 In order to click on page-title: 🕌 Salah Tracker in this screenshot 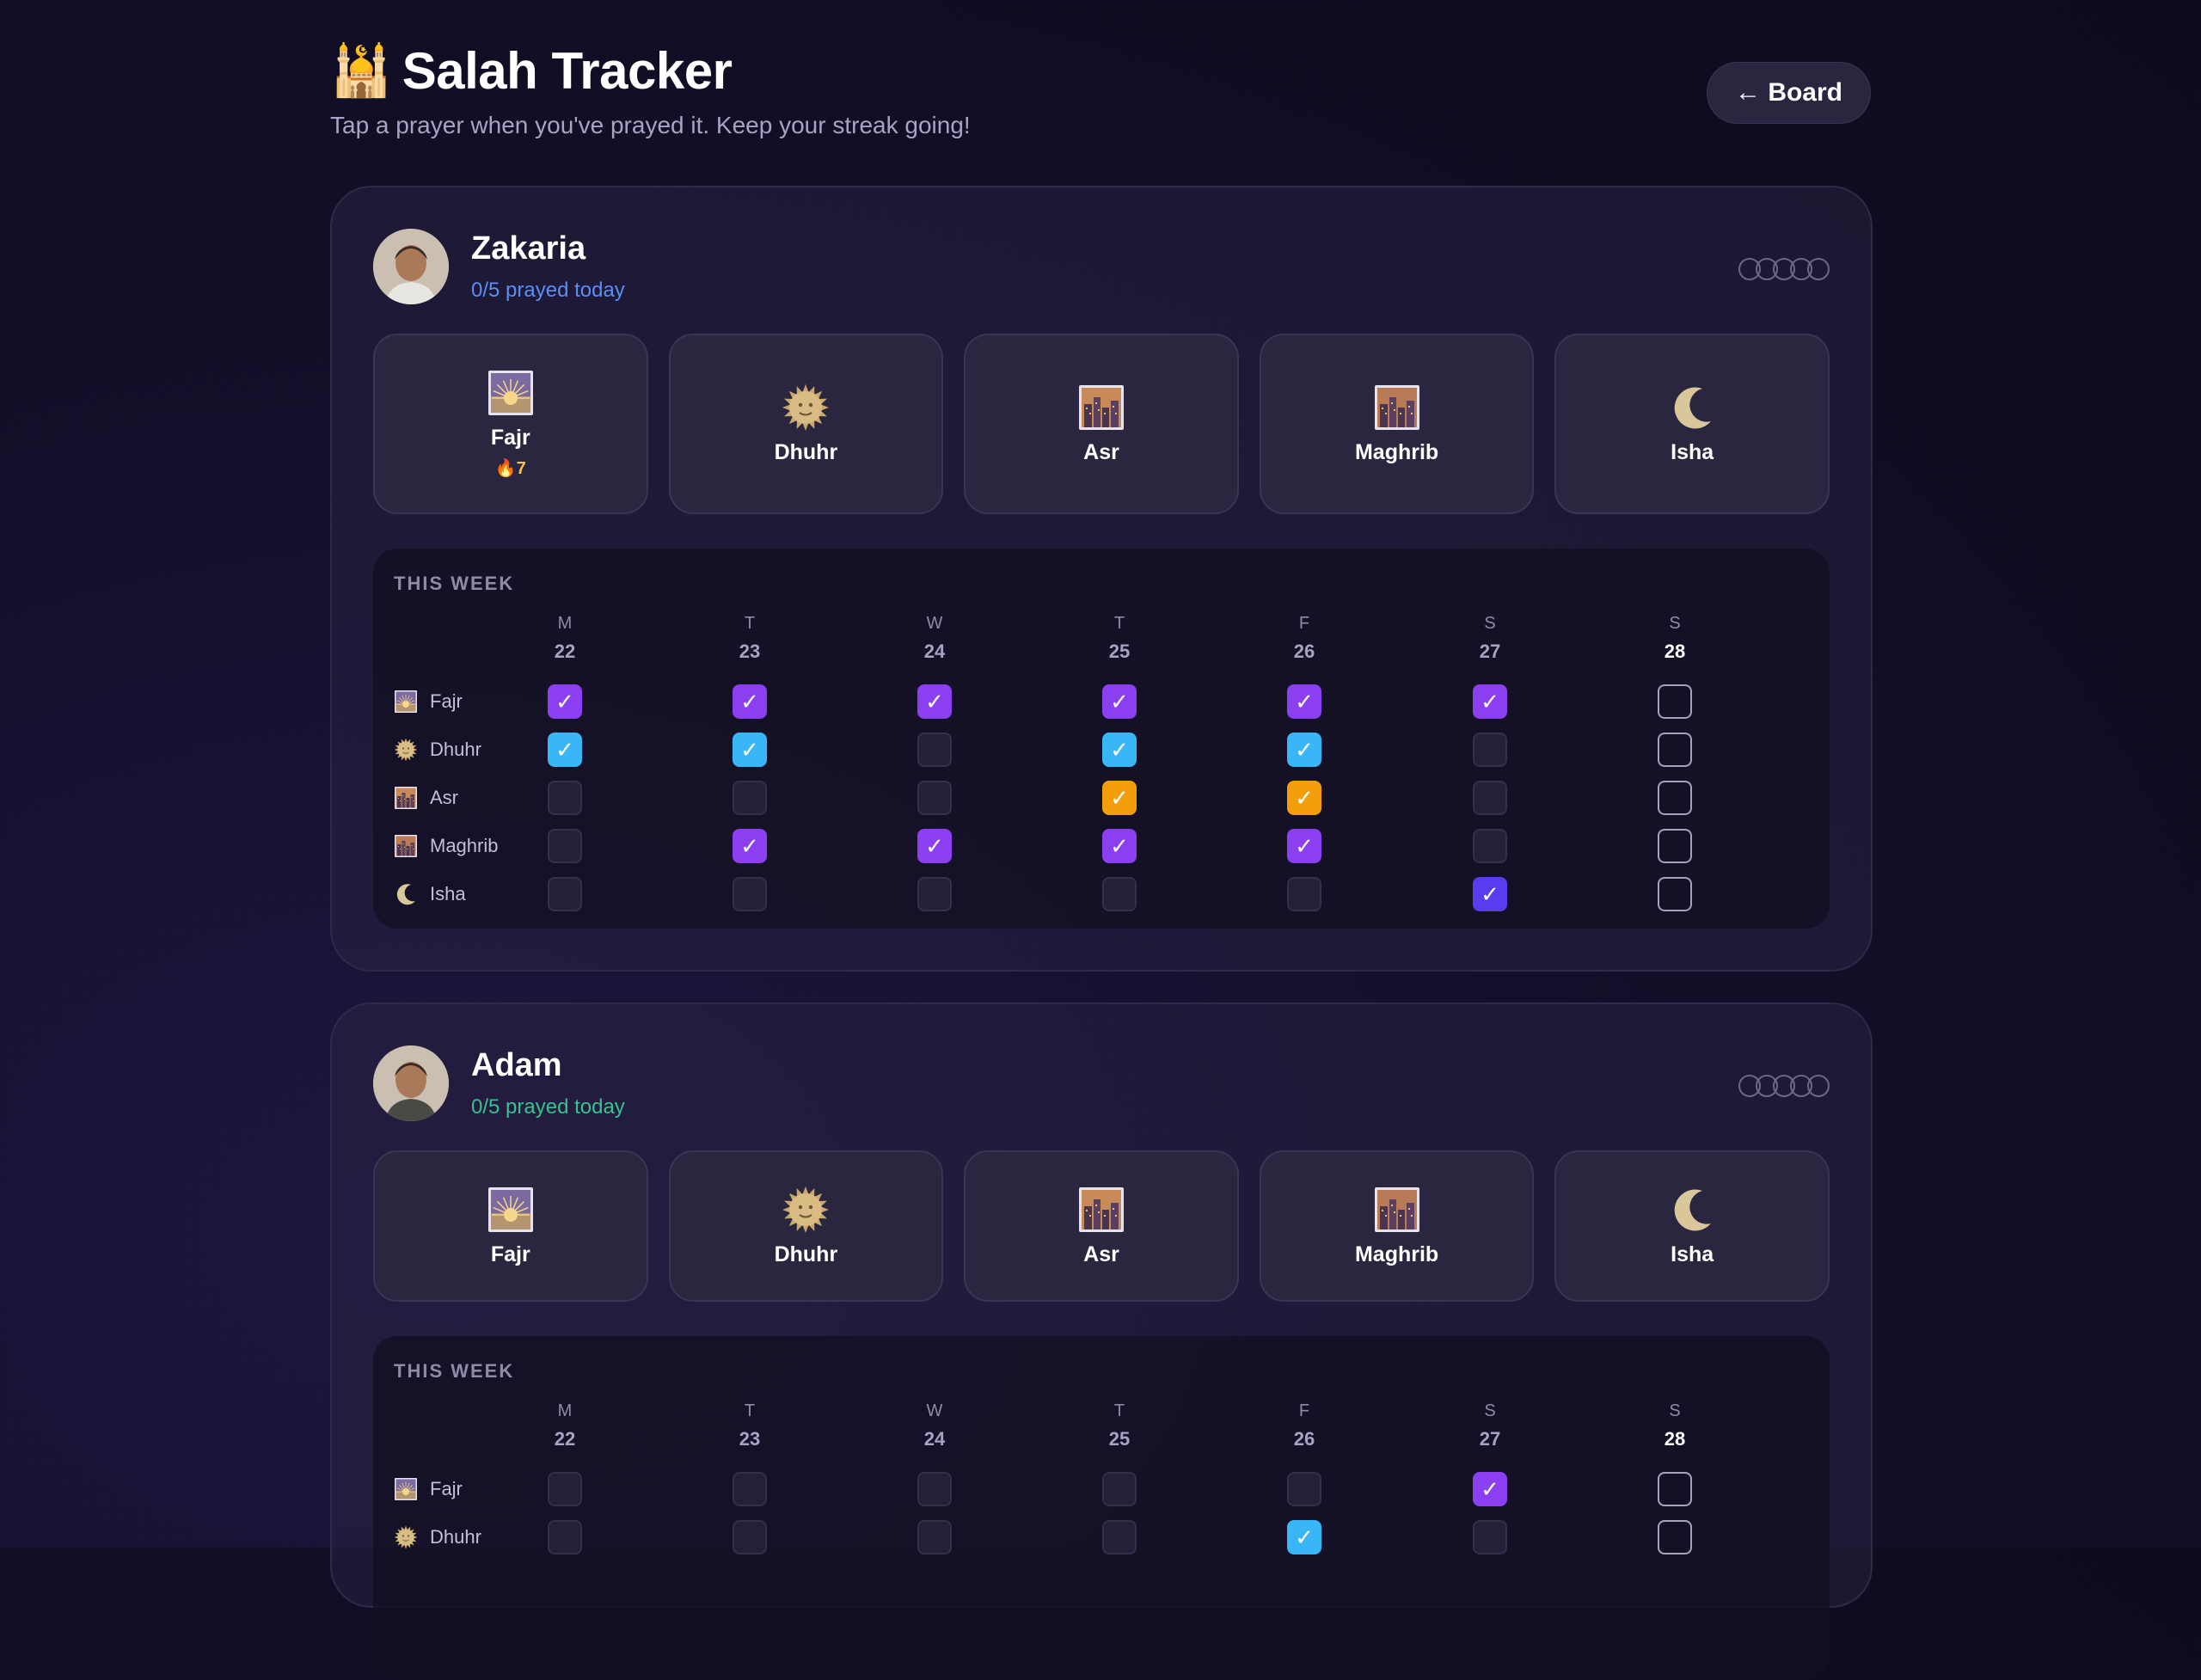, I will do `click(531, 71)`.